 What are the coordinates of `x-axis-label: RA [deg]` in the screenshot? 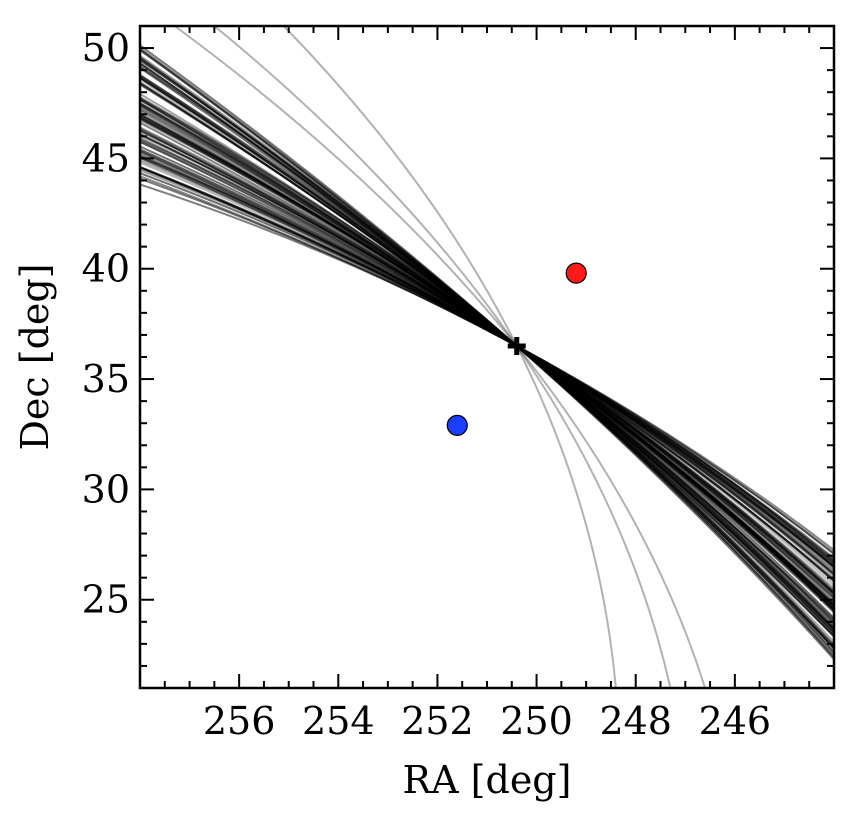 It's located at (487, 780).